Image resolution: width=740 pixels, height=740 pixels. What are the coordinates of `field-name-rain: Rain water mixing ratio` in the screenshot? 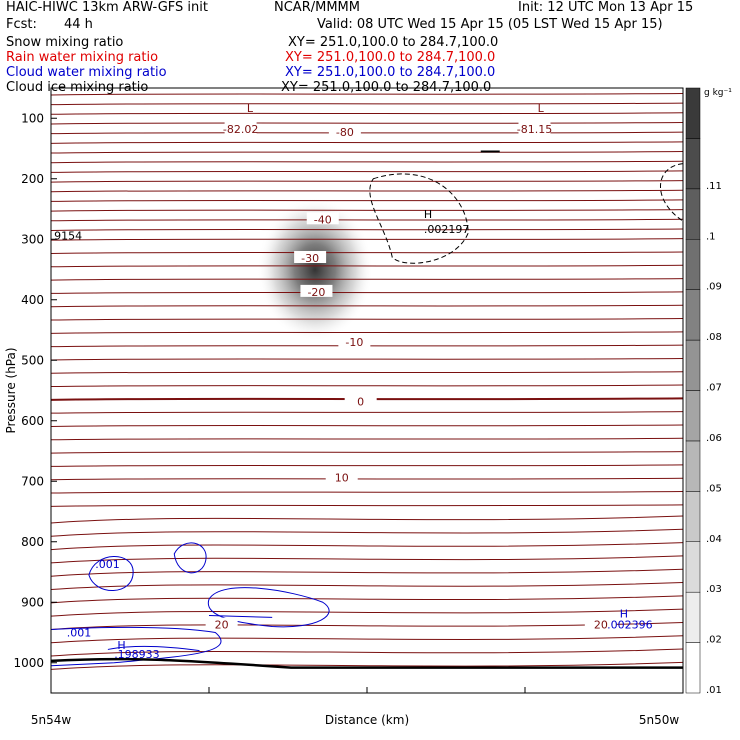 It's located at (82, 57).